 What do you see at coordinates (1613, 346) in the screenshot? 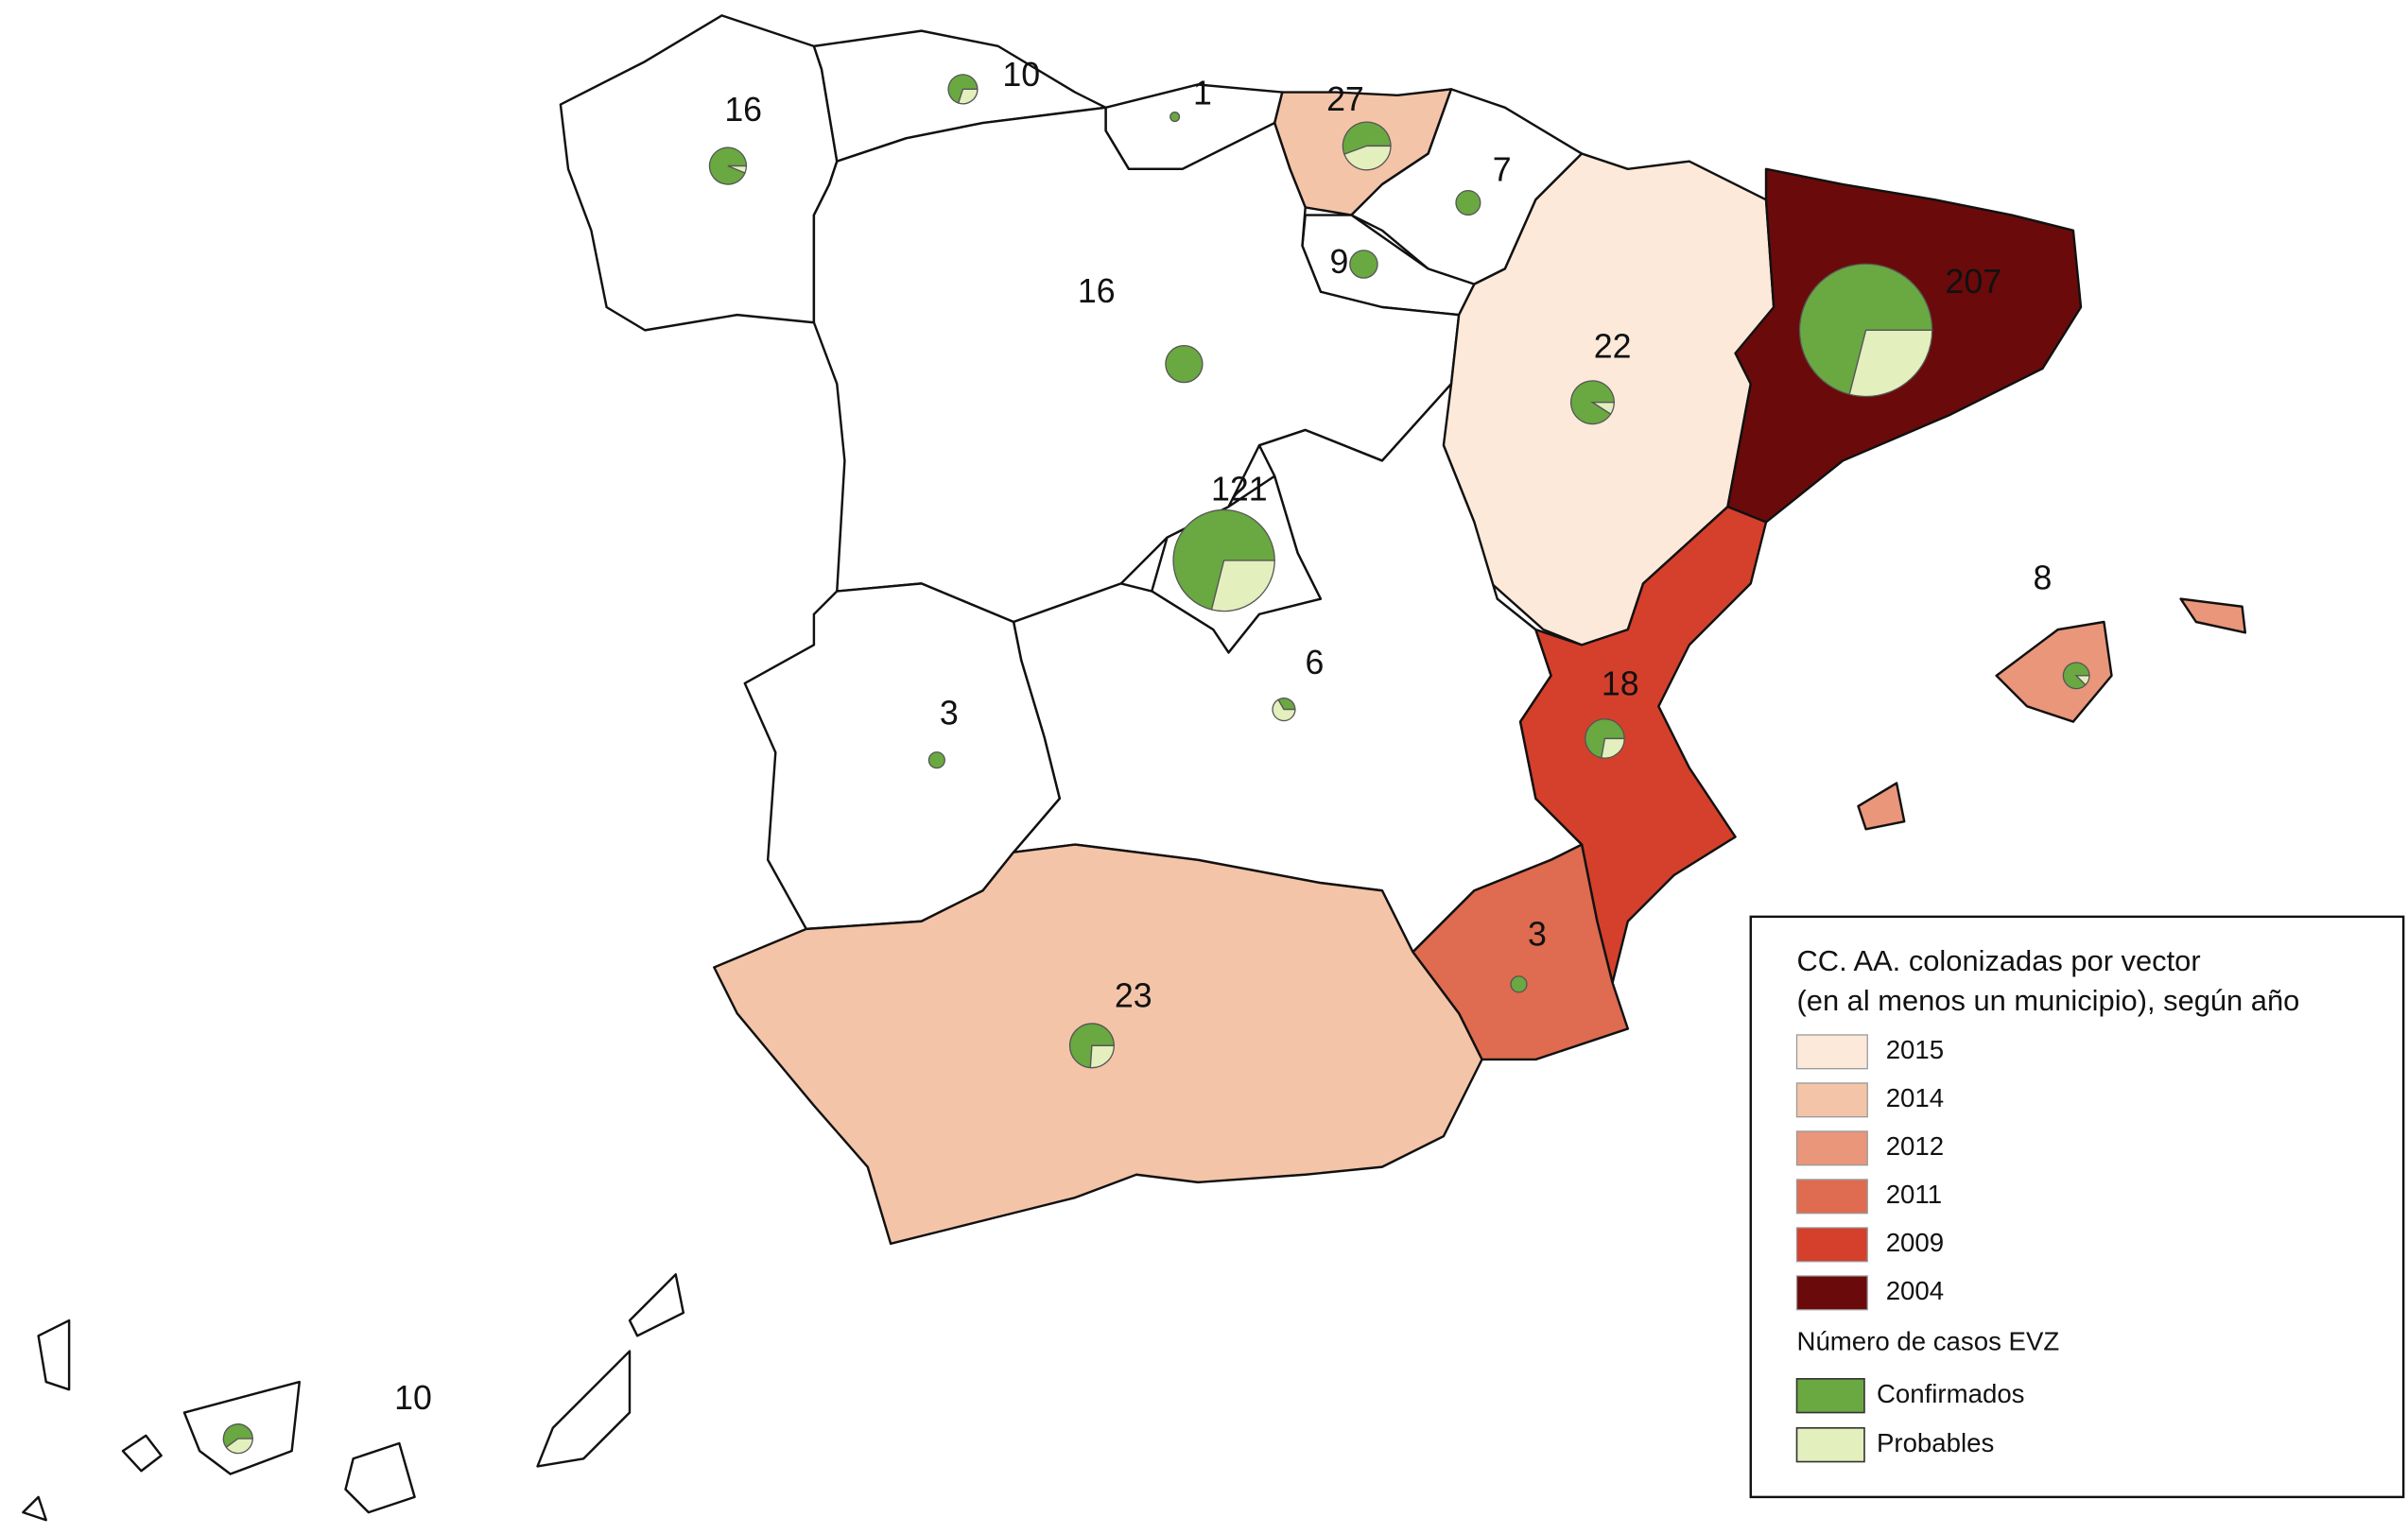
I see `case-label: 22` at bounding box center [1613, 346].